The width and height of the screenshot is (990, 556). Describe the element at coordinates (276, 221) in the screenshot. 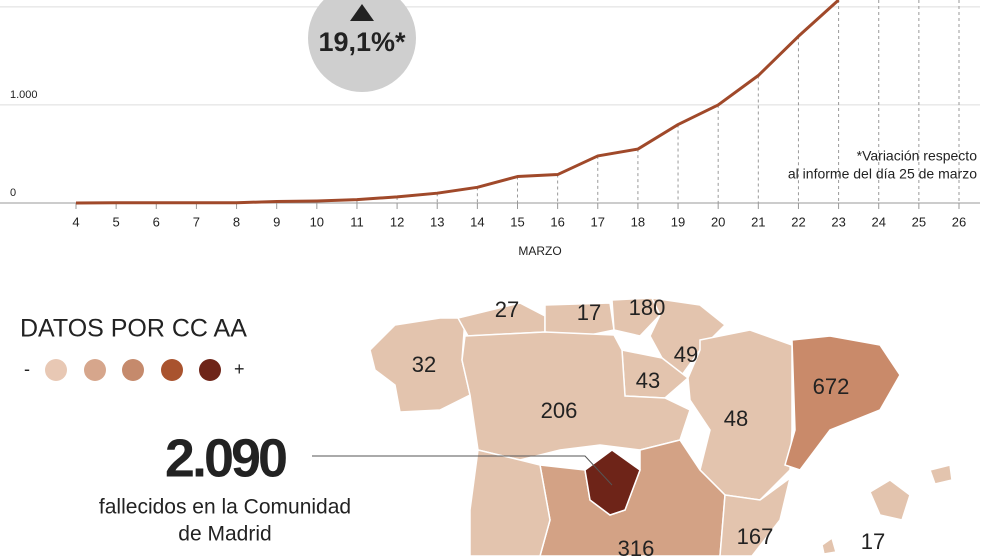

I see `x-tick-label: 9` at that location.